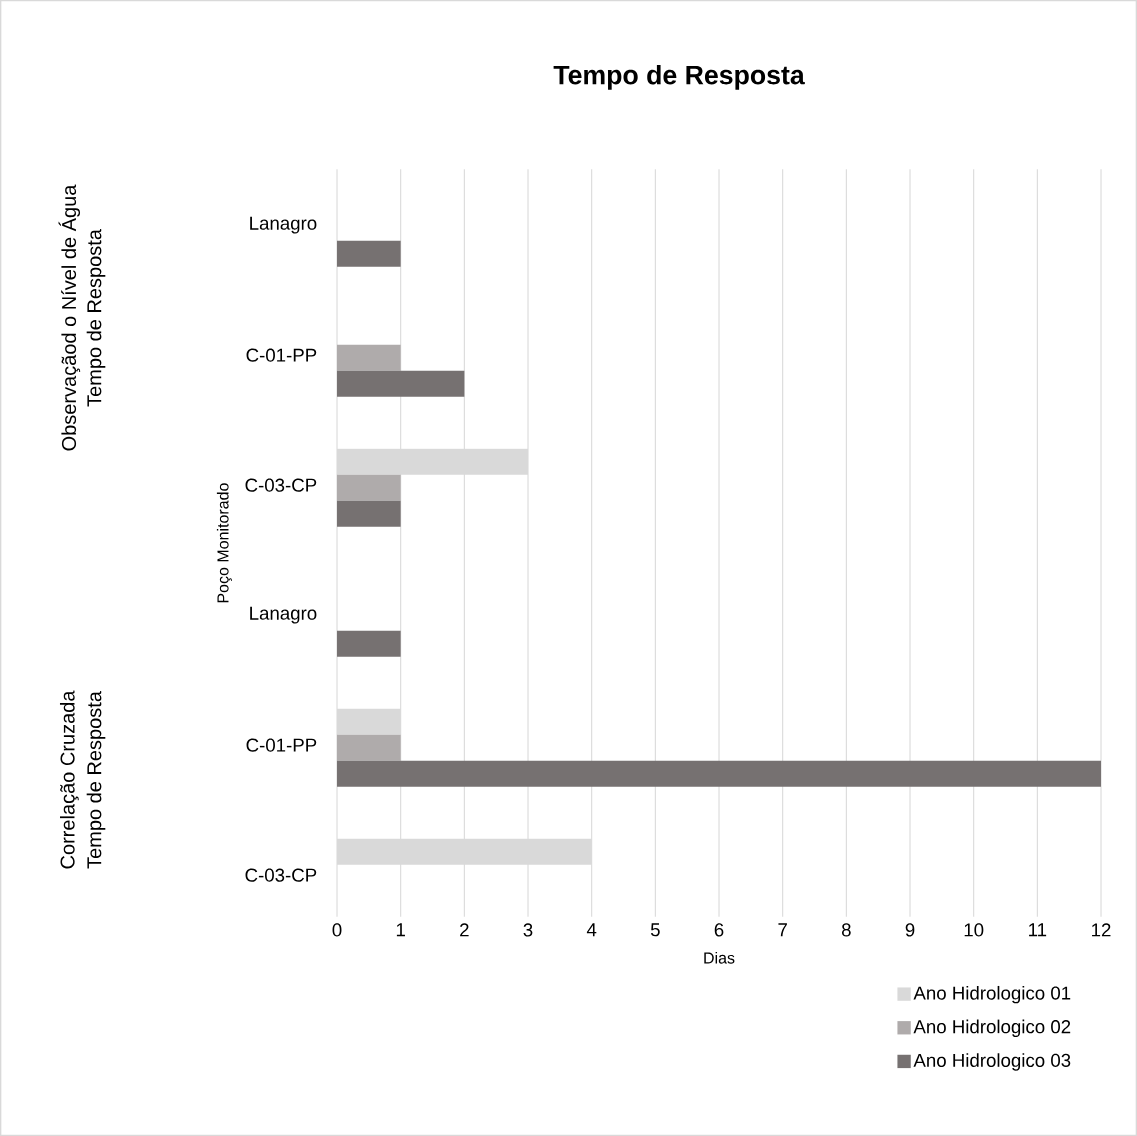 This screenshot has width=1137, height=1136. I want to click on text: Observaçãod o Nível de Água, so click(69, 317).